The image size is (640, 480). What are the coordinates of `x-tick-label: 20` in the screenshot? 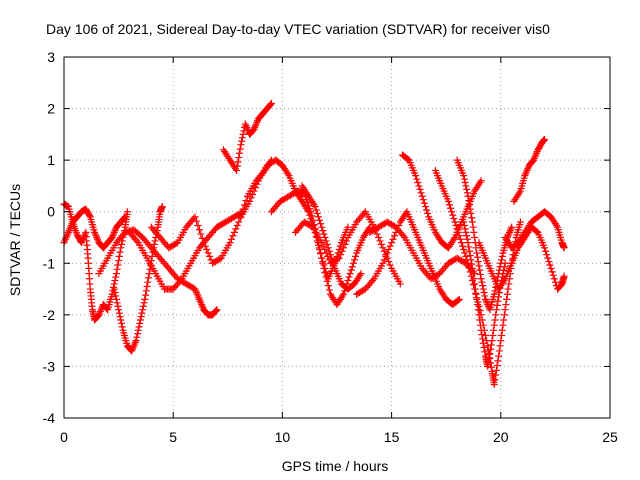 It's located at (501, 437).